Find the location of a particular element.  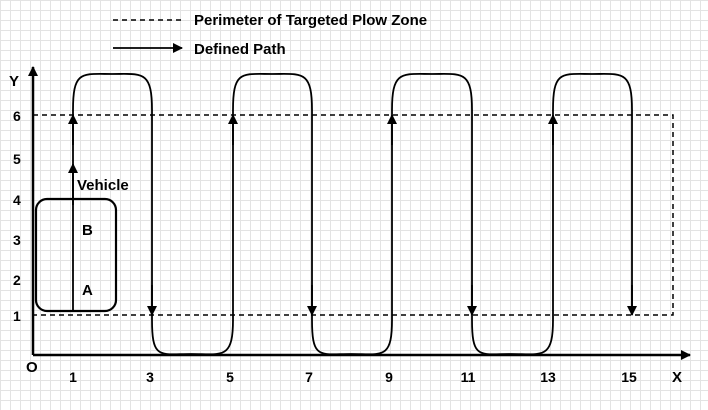

y-tick-label: 5 is located at coordinates (17, 159).